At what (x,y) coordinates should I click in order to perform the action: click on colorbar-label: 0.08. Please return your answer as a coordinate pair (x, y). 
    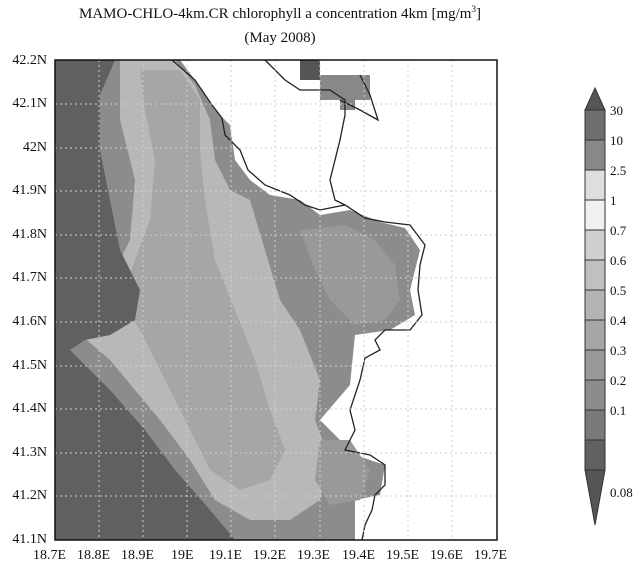
    Looking at the image, I should click on (621, 492).